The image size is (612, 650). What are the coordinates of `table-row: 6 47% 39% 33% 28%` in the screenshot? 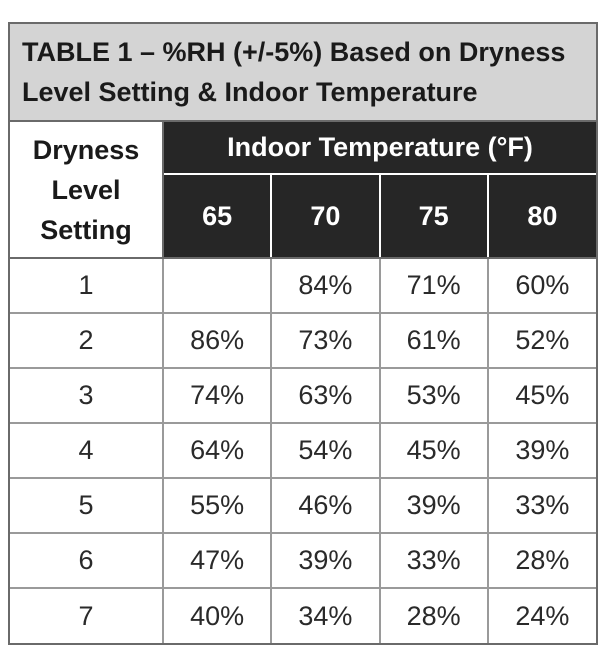 It's located at (303, 561).